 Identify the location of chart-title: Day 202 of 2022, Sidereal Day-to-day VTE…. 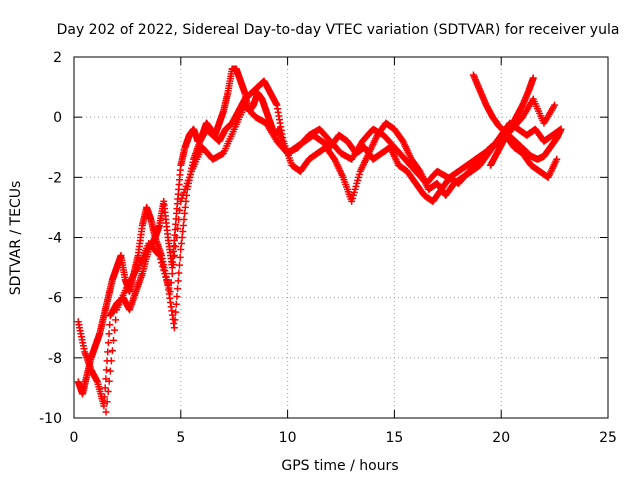
(338, 30).